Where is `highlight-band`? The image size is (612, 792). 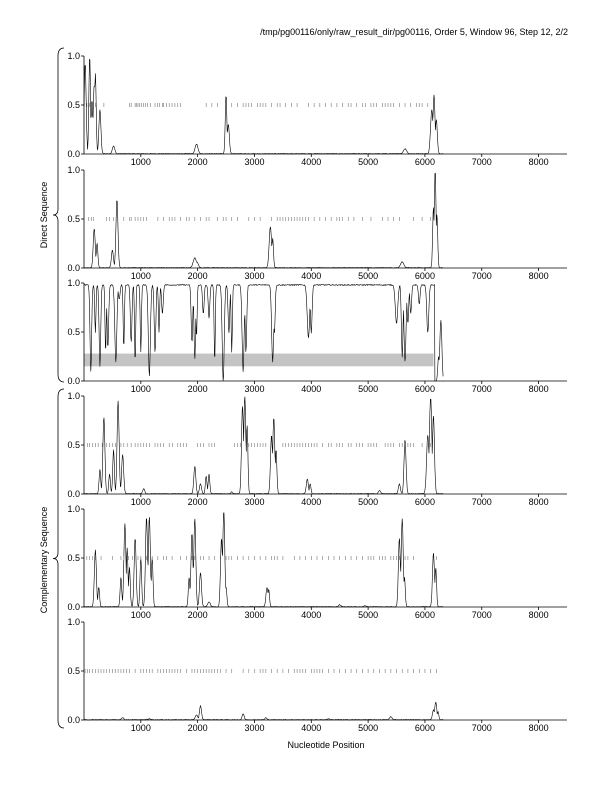 highlight-band is located at coordinates (259, 360).